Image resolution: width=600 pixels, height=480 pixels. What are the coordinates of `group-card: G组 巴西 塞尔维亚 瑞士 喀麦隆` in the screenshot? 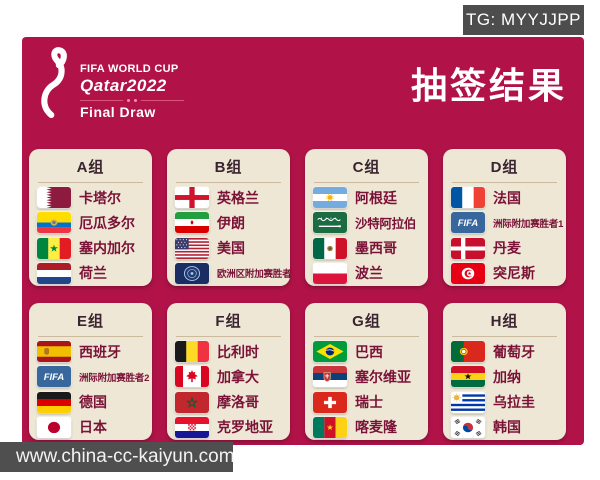 It's located at (366, 371).